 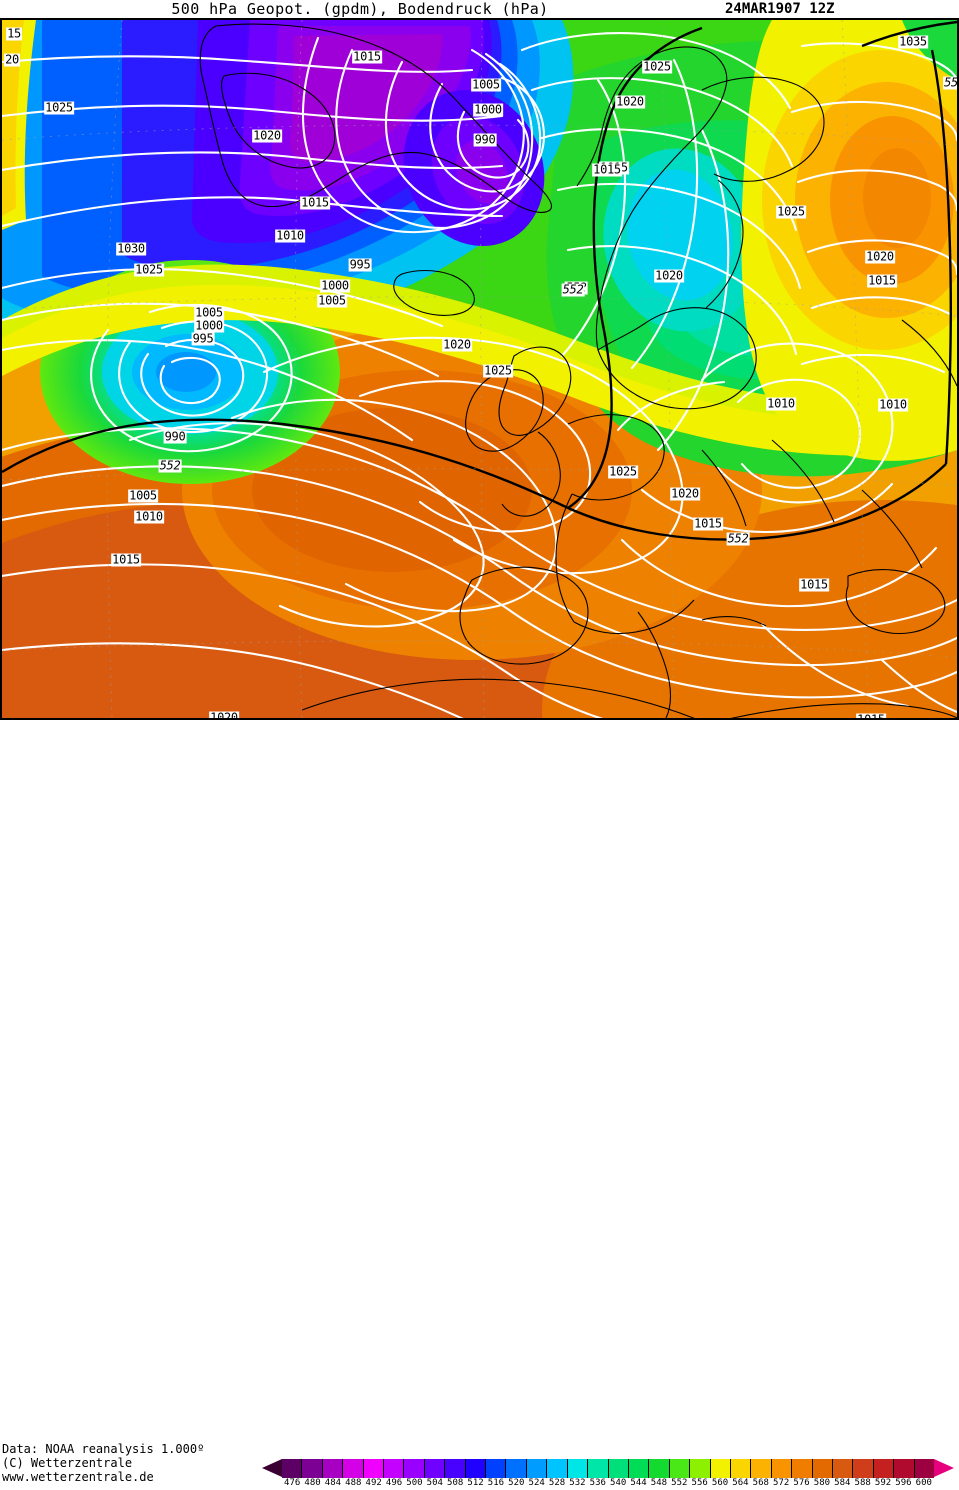 I want to click on colorbar-tick: 492, so click(x=373, y=1483).